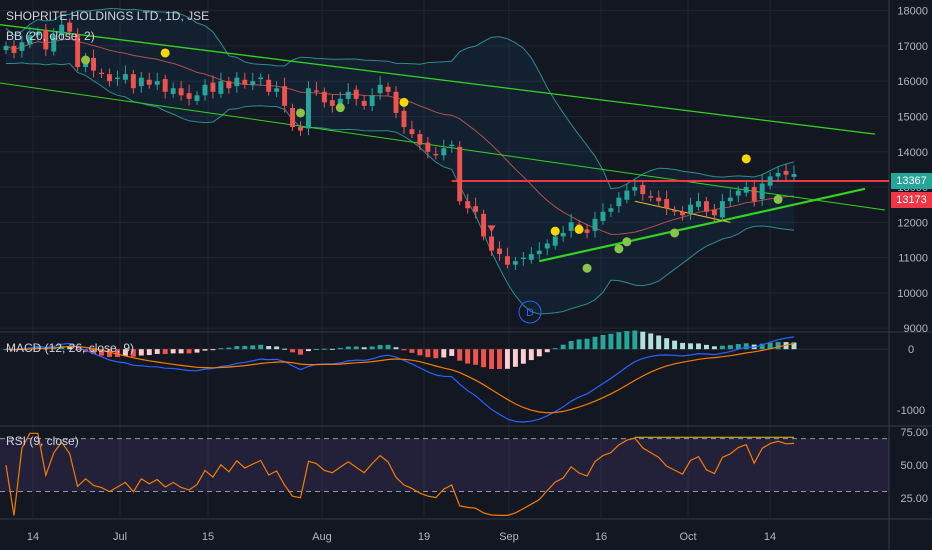 The image size is (932, 550). I want to click on price-axis-tick: 11000, so click(913, 259).